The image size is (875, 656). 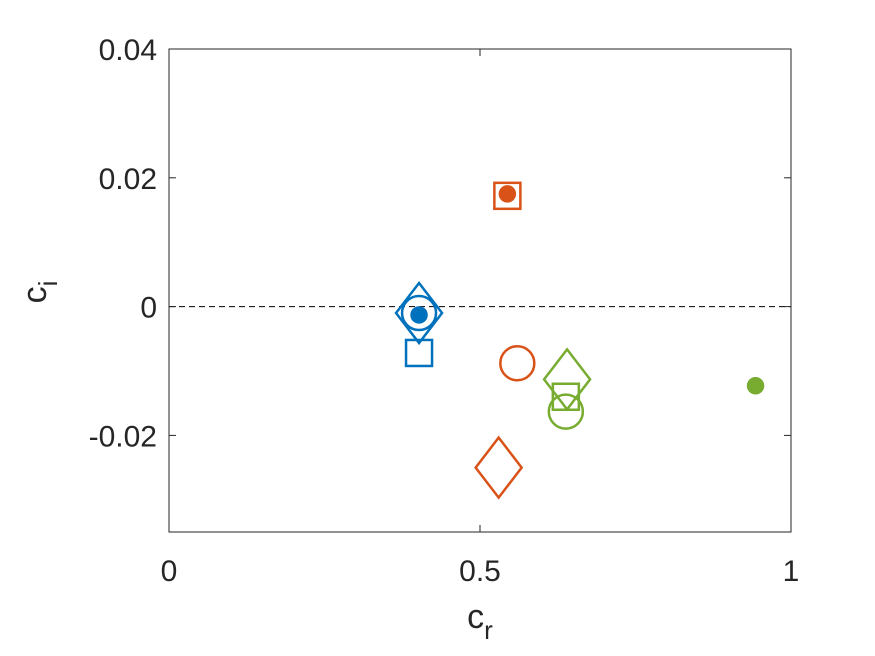 I want to click on y-tick-label: 0.04, so click(x=128, y=50).